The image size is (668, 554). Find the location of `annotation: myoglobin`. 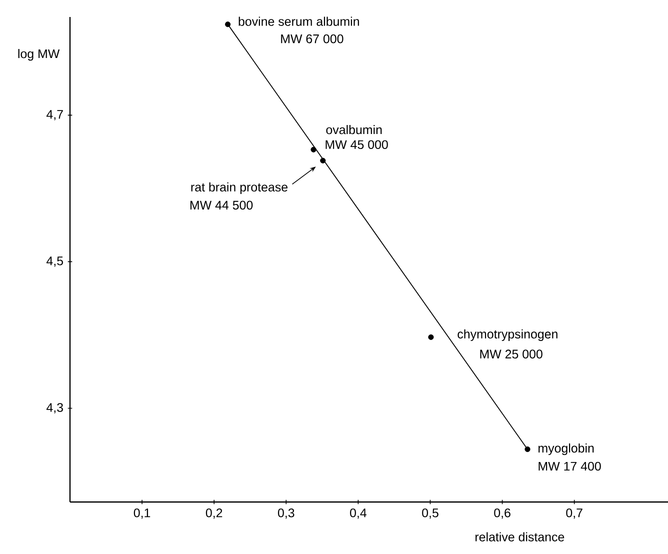

annotation: myoglobin is located at coordinates (566, 449).